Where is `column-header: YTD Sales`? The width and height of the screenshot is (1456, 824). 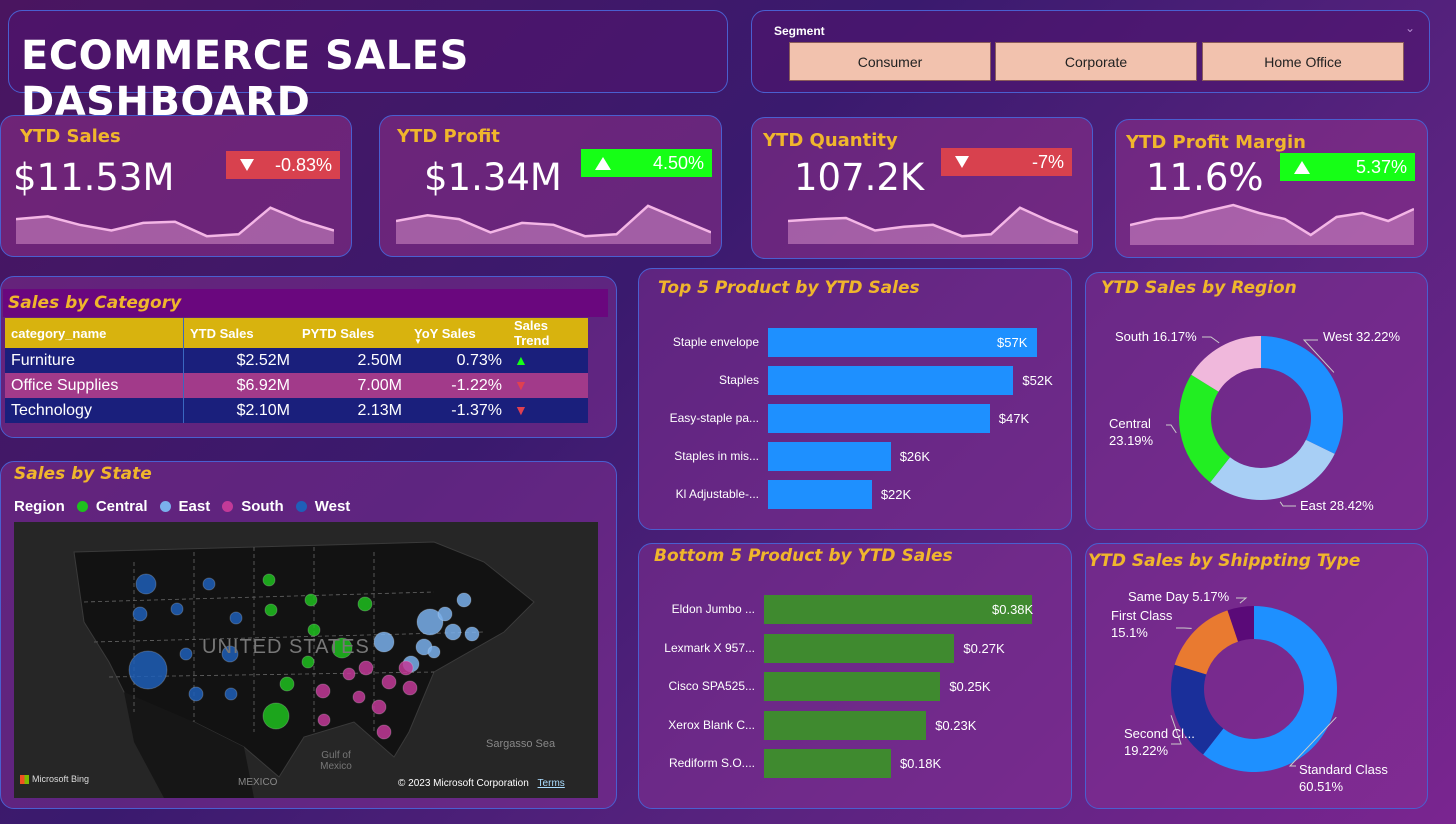
column-header: YTD Sales is located at coordinates (239, 333).